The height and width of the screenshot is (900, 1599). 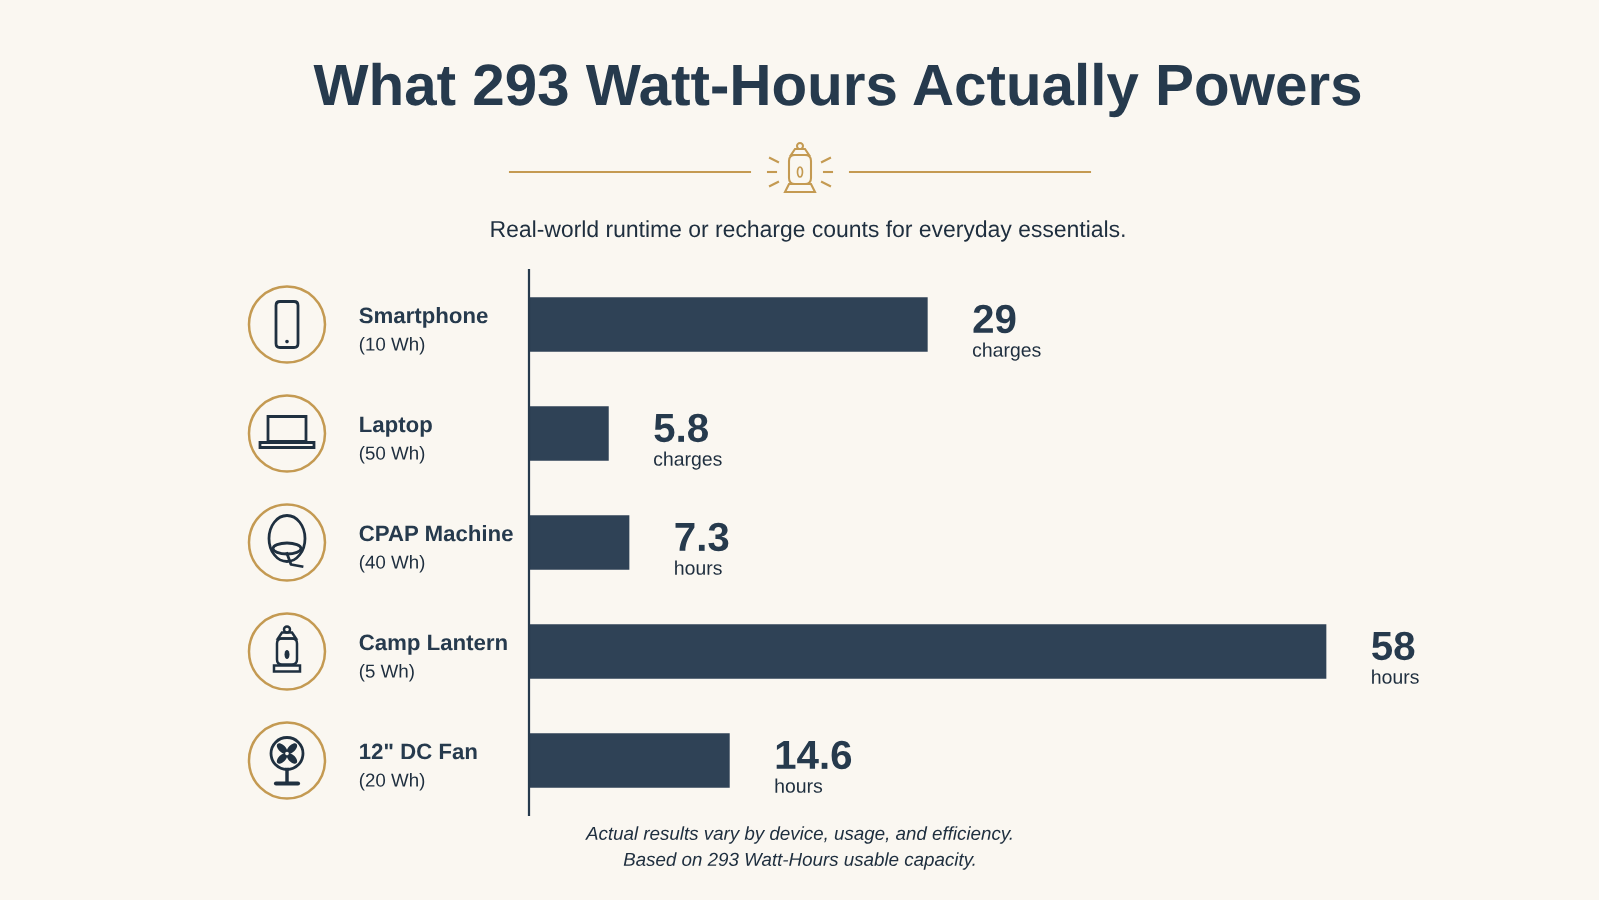 I want to click on text: Actual results vary by device, usage, and efficiency., so click(x=798, y=835).